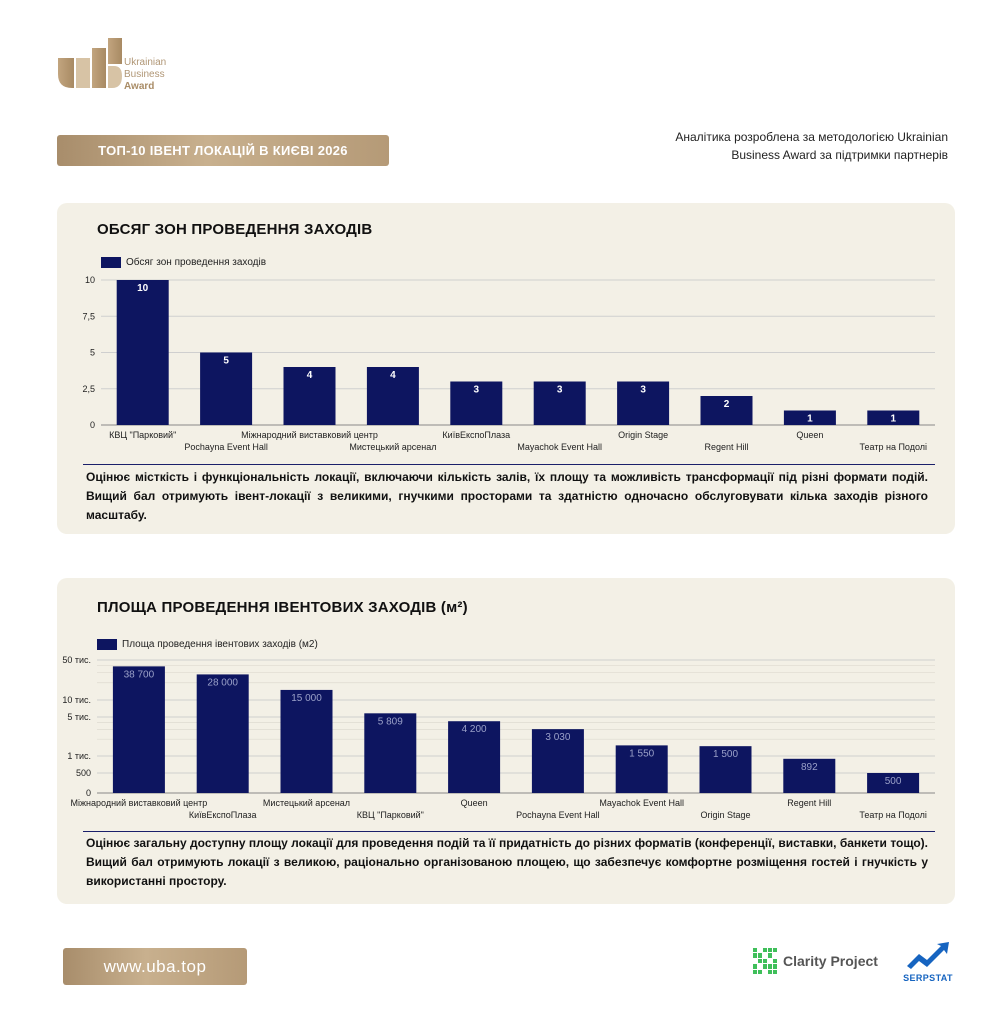 The image size is (1004, 1024). Describe the element at coordinates (390, 721) in the screenshot. I see `data-label: 5 809` at that location.